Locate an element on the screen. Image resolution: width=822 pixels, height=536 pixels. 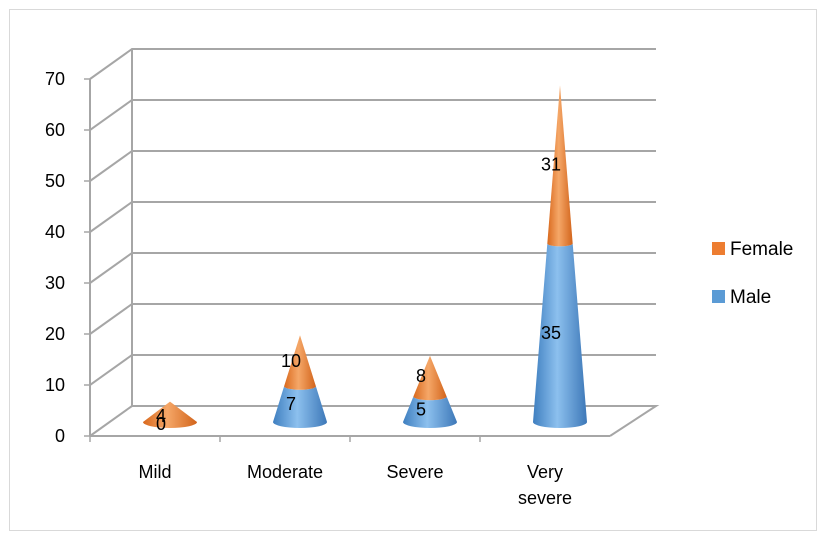
x-category-label: Moderate is located at coordinates (285, 472).